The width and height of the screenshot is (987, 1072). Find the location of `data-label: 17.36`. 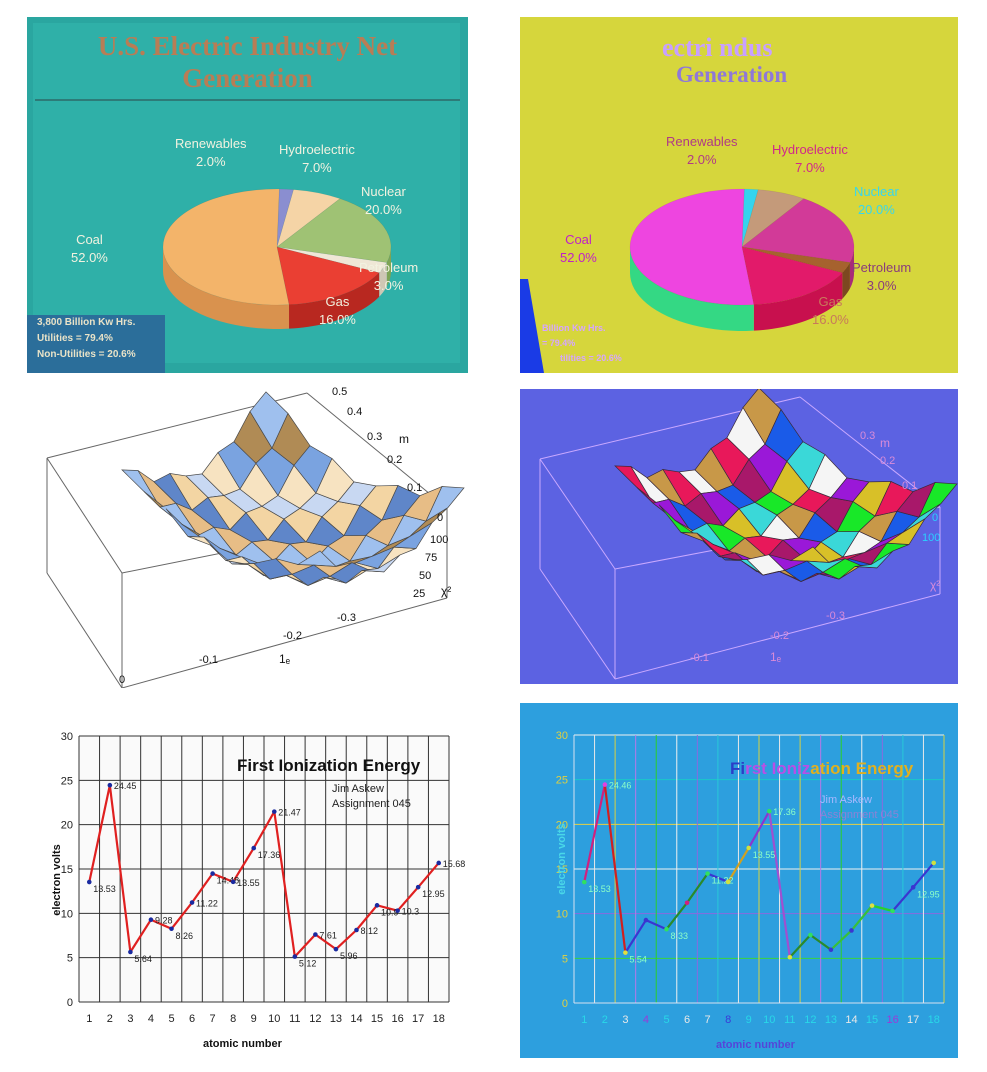

data-label: 17.36 is located at coordinates (269, 855).